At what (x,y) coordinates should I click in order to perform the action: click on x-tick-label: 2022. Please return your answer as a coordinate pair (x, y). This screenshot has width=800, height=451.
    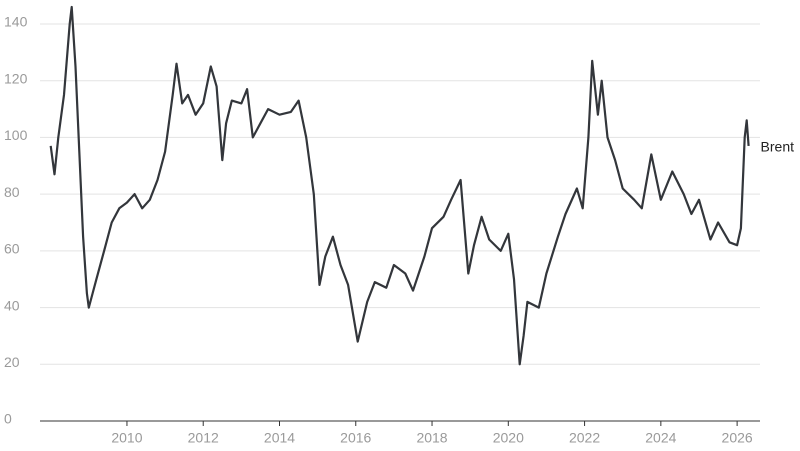
    Looking at the image, I should click on (584, 438).